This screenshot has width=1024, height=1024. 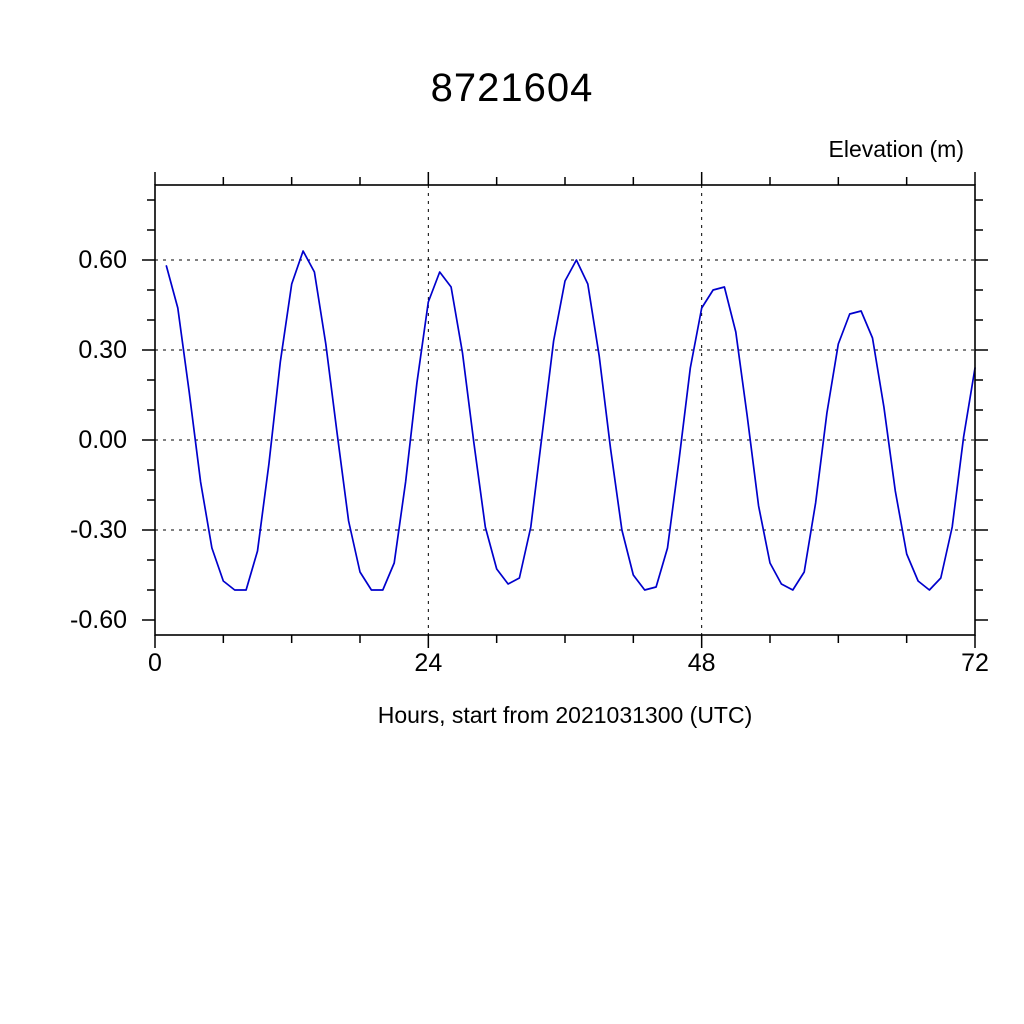 What do you see at coordinates (702, 663) in the screenshot?
I see `x-tick-label: 48` at bounding box center [702, 663].